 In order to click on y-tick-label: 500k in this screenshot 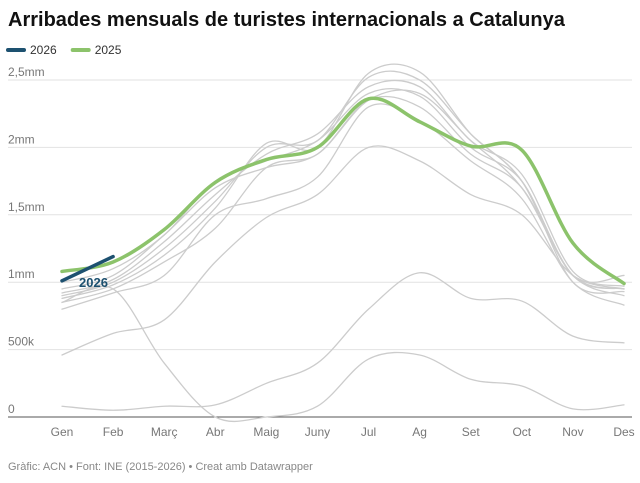, I will do `click(21, 342)`.